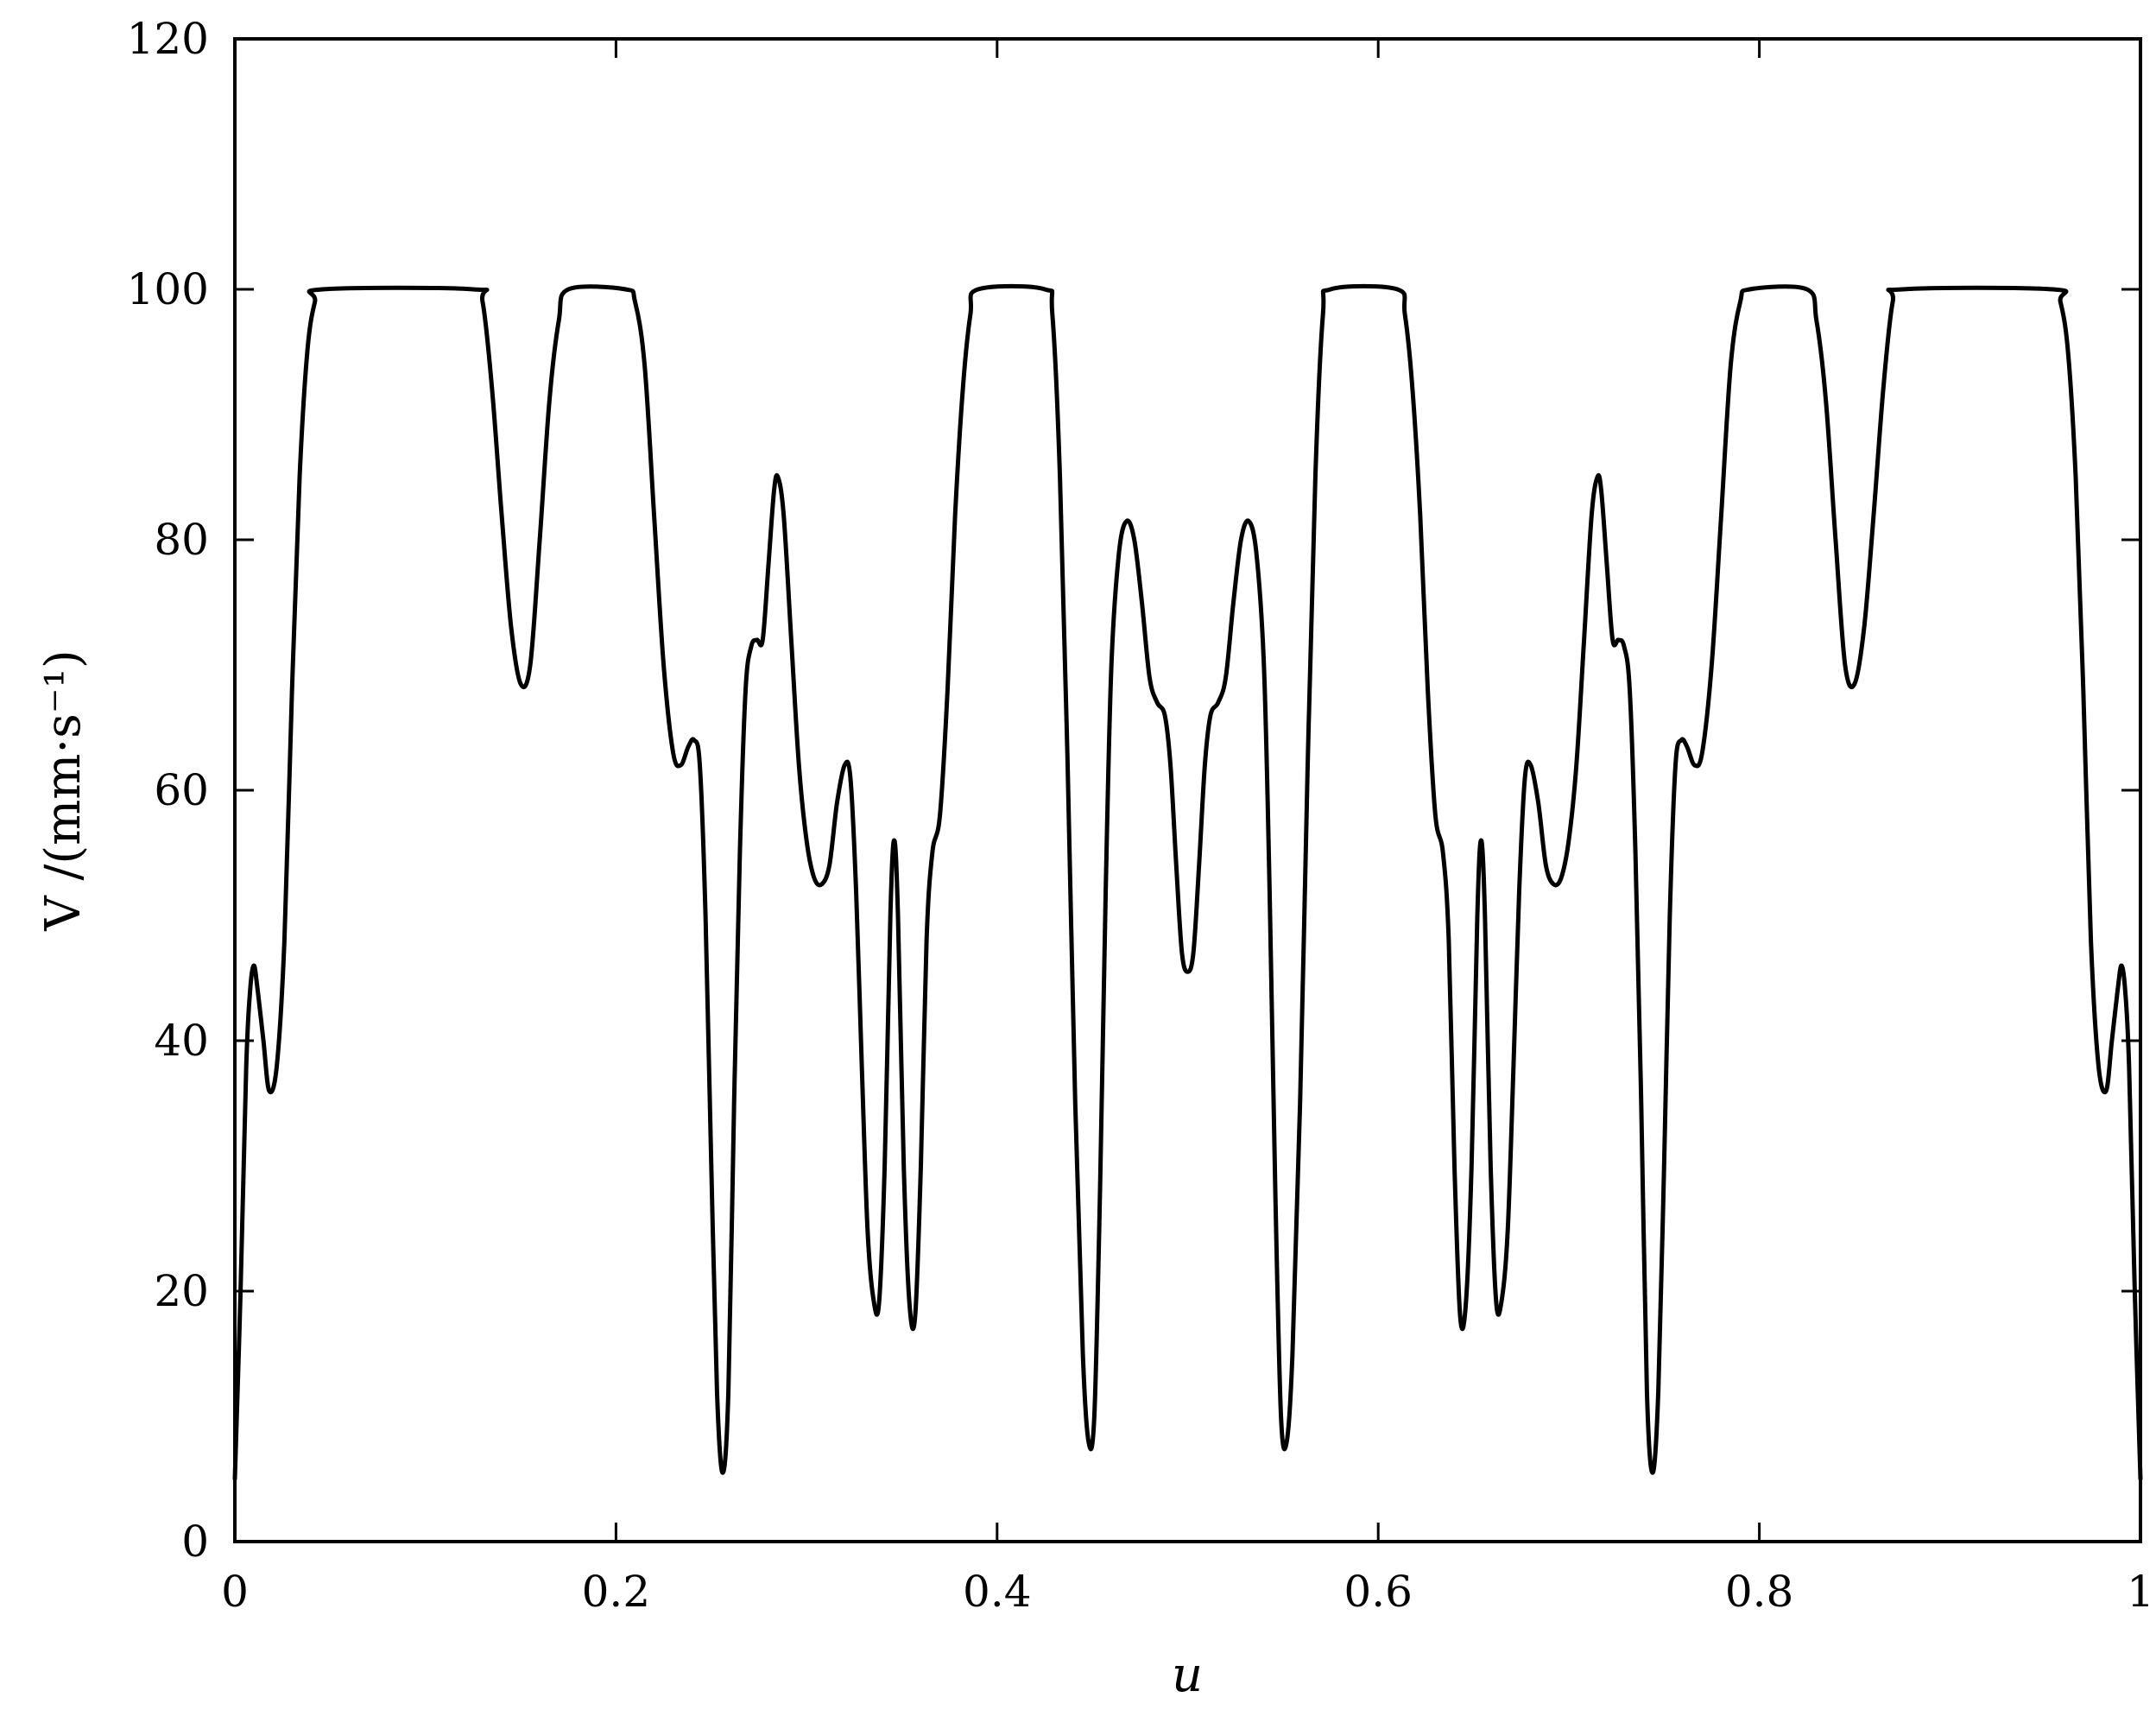 This screenshot has width=2156, height=1710. I want to click on y-tick-label: 0, so click(195, 1542).